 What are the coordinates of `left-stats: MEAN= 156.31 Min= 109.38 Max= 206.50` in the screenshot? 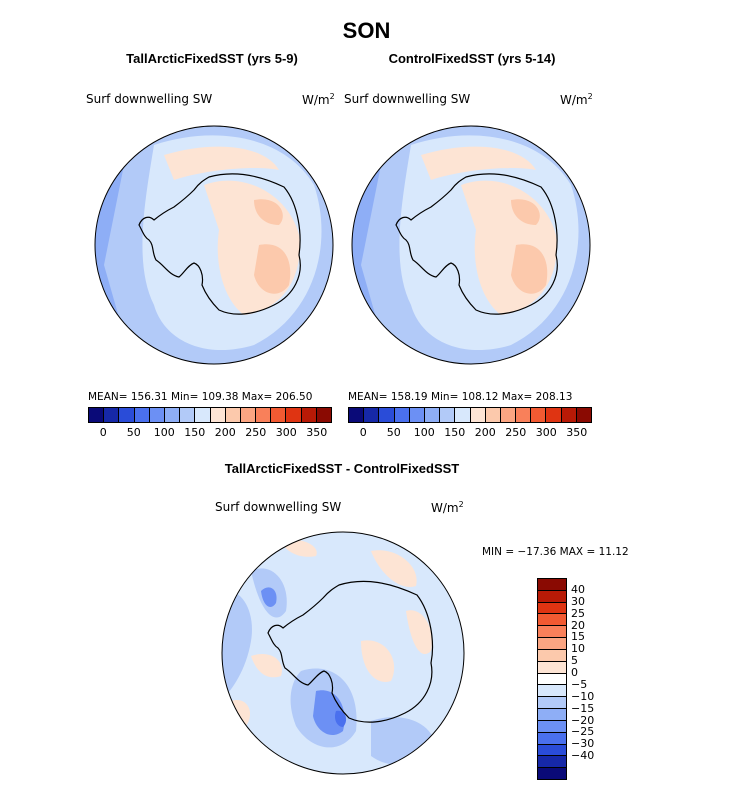 It's located at (200, 397).